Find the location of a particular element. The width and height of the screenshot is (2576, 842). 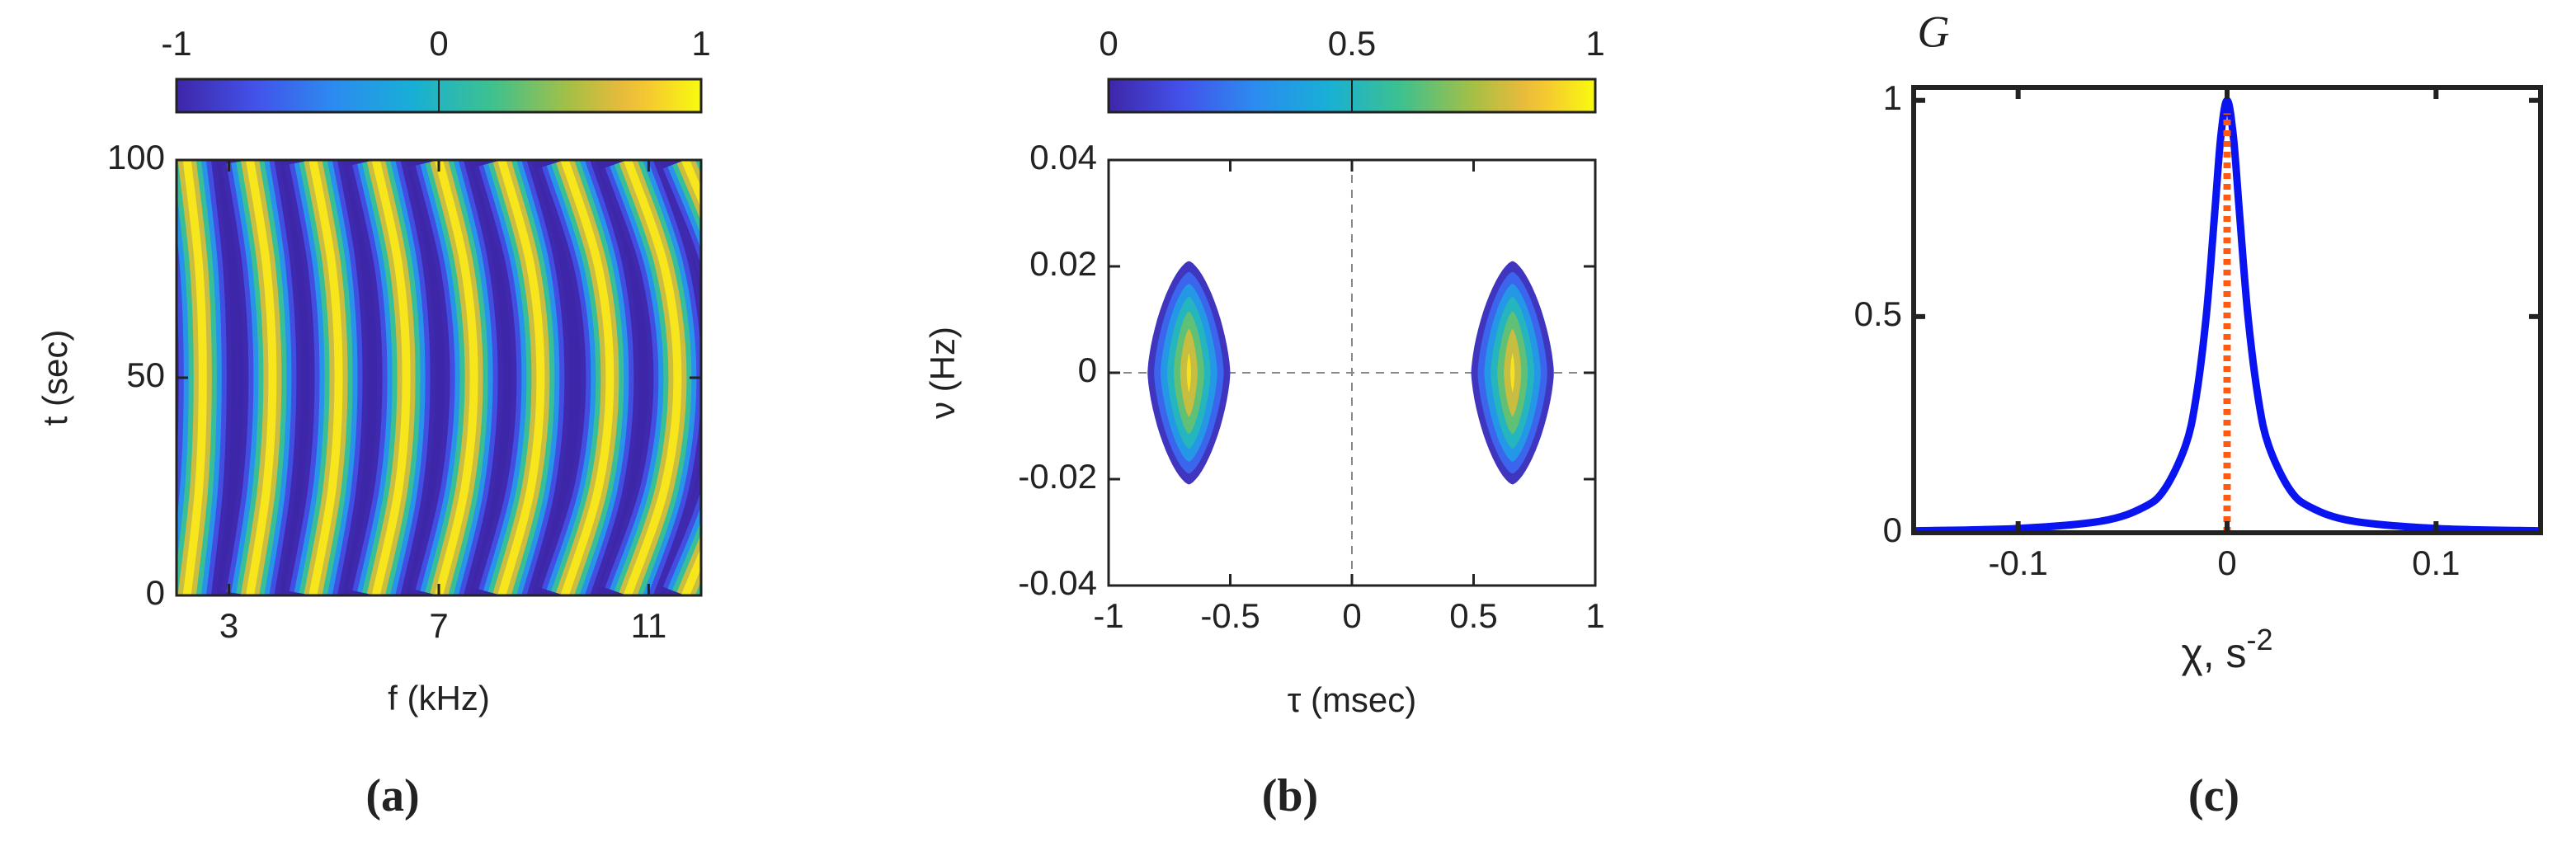

x-tick-label: 7 is located at coordinates (438, 625).